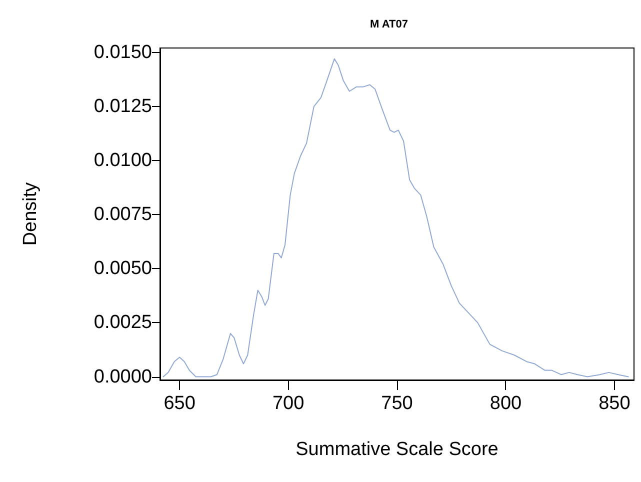  Describe the element at coordinates (123, 377) in the screenshot. I see `y-tick-label: 0.0000` at that location.